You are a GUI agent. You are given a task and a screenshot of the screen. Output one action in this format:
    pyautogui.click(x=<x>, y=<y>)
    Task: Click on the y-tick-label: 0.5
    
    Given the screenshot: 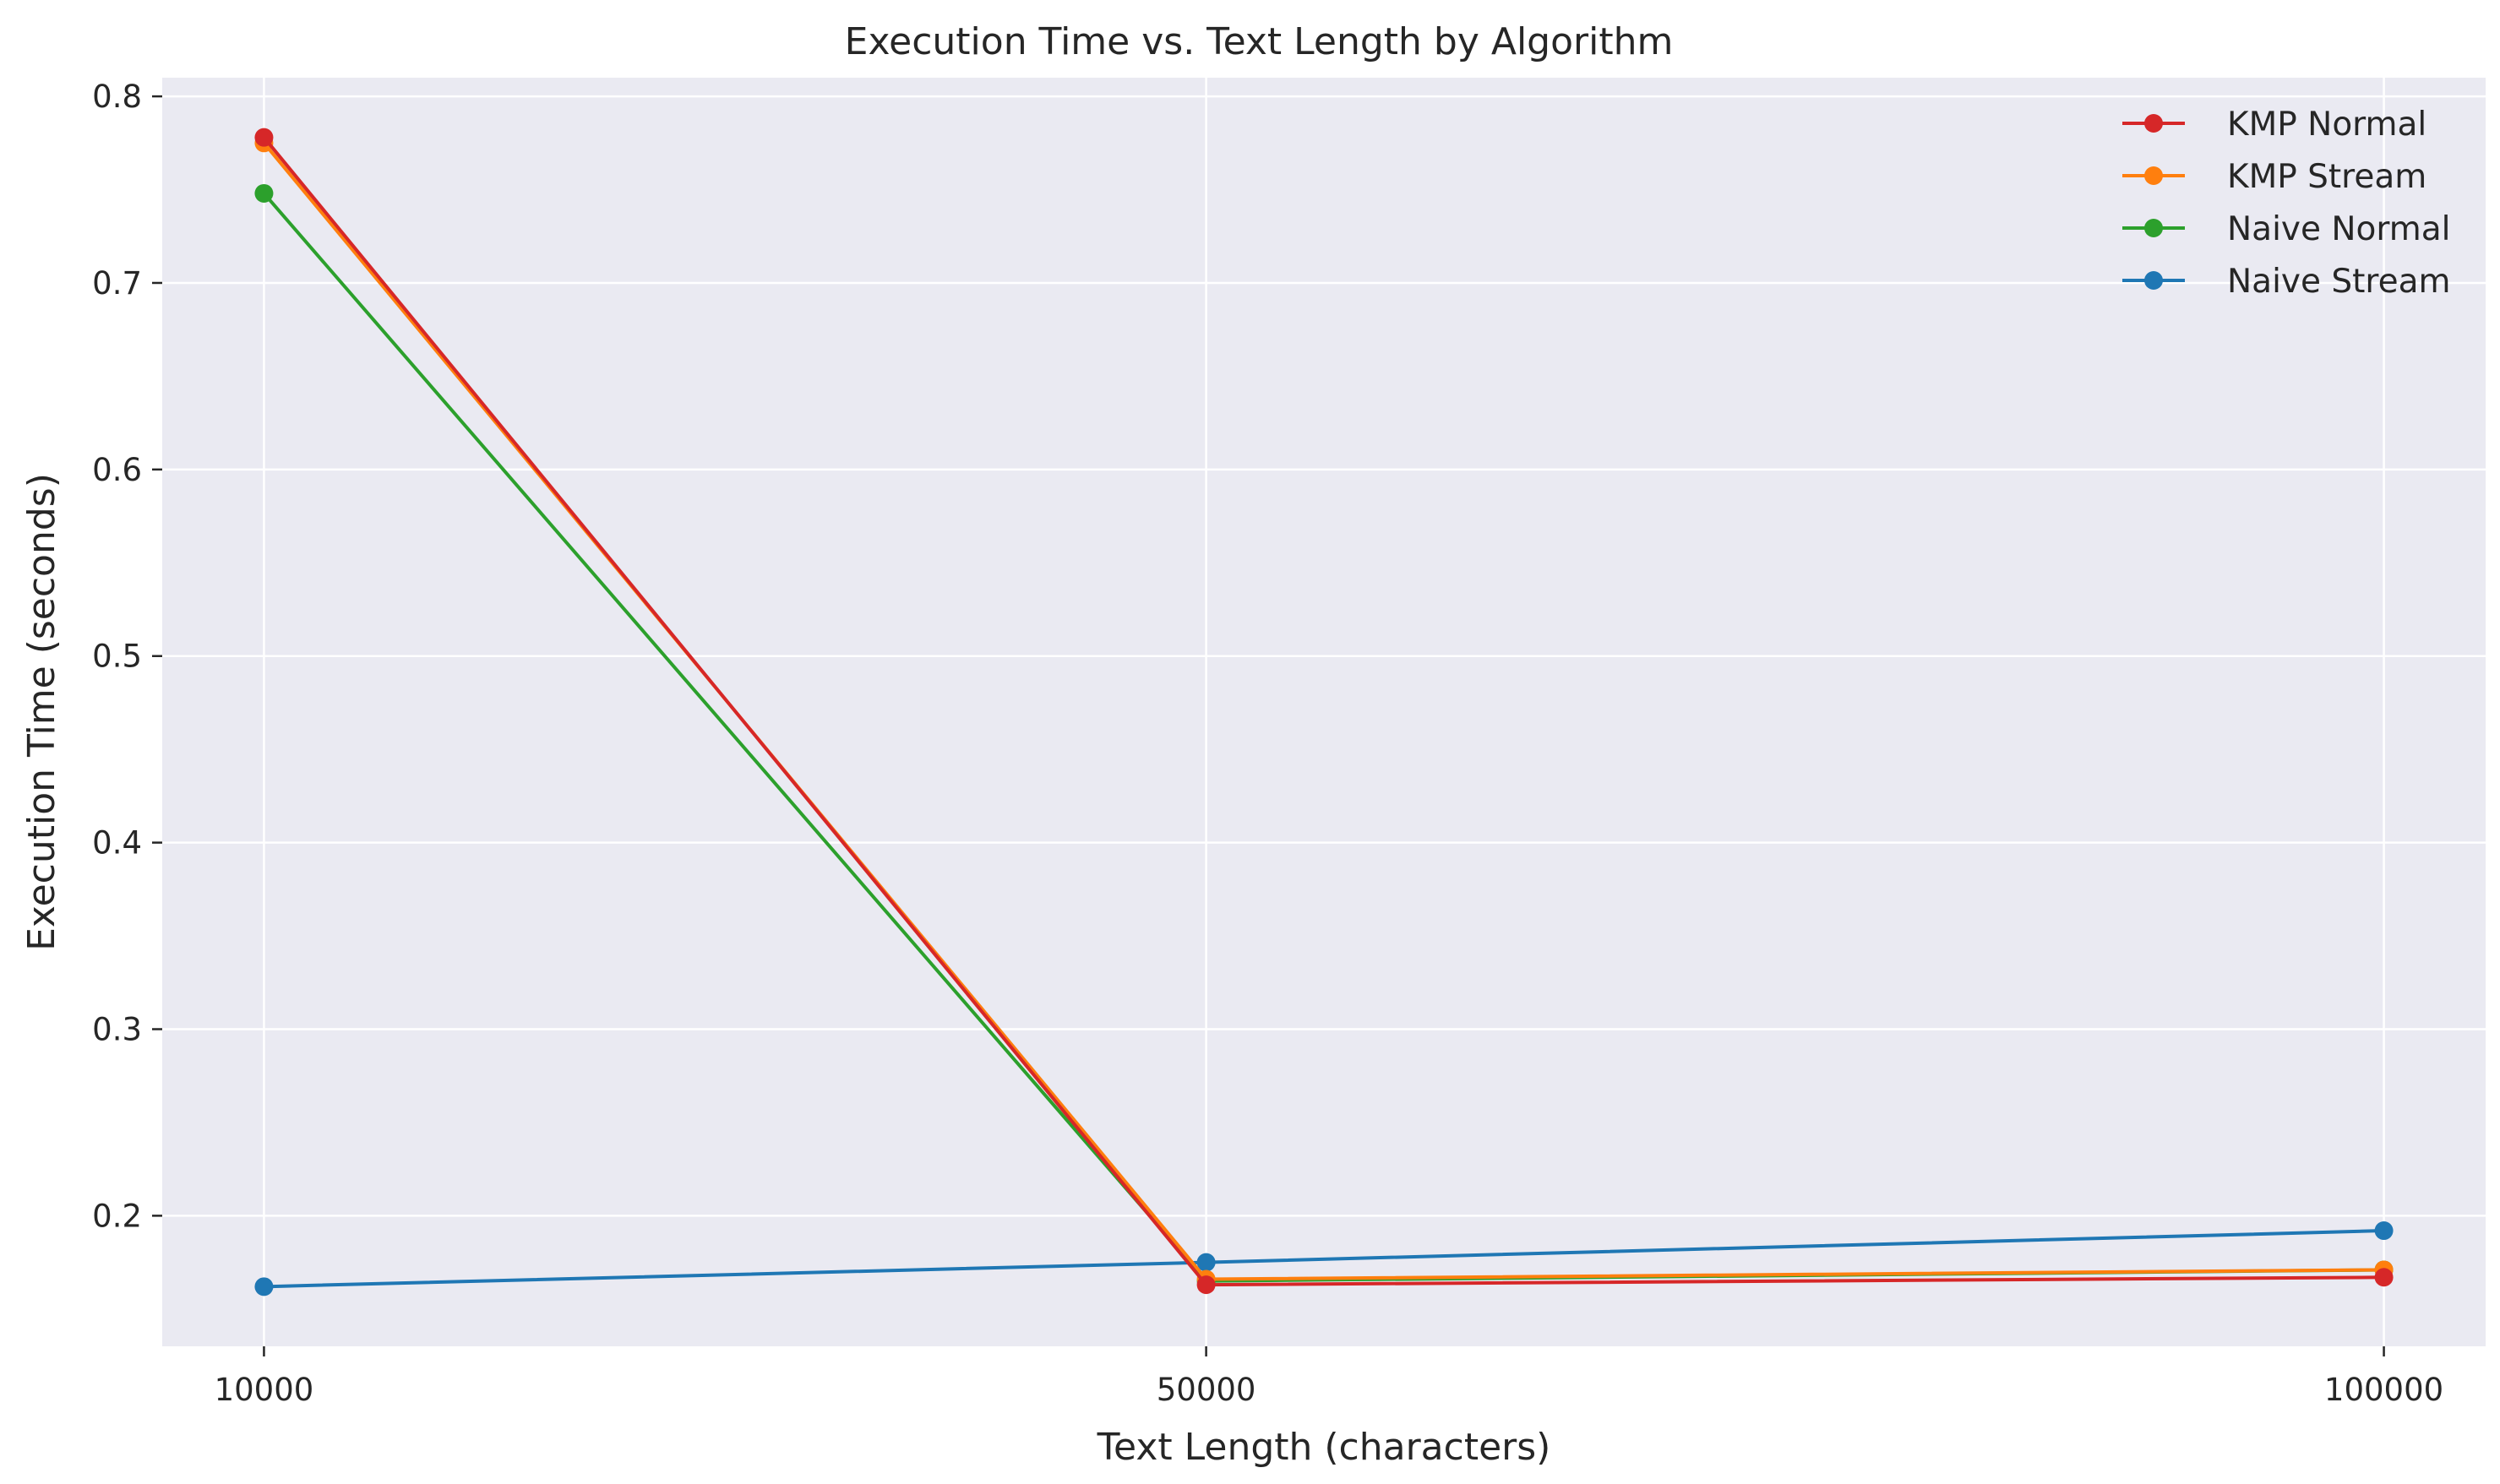 What is the action you would take?
    pyautogui.click(x=117, y=657)
    